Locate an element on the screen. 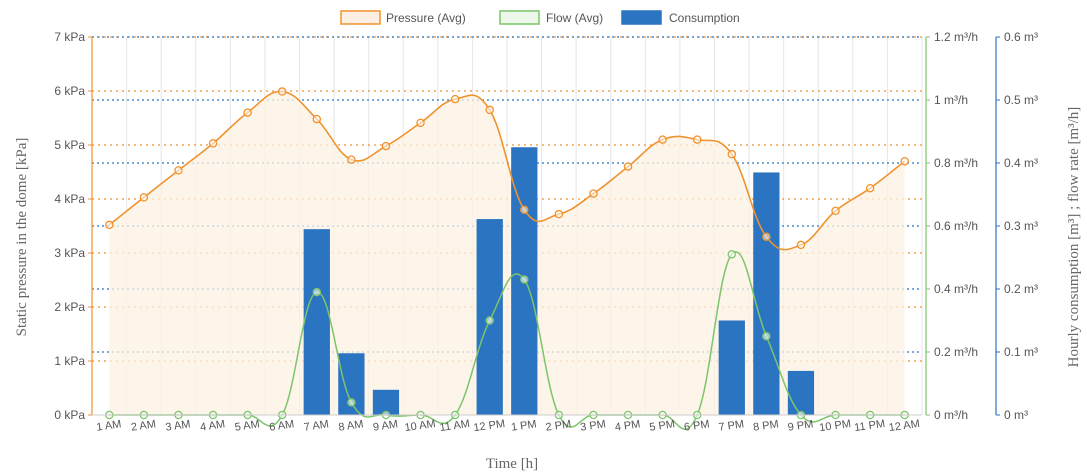 This screenshot has height=476, width=1087. x-tick-label: 2 AM is located at coordinates (143, 425).